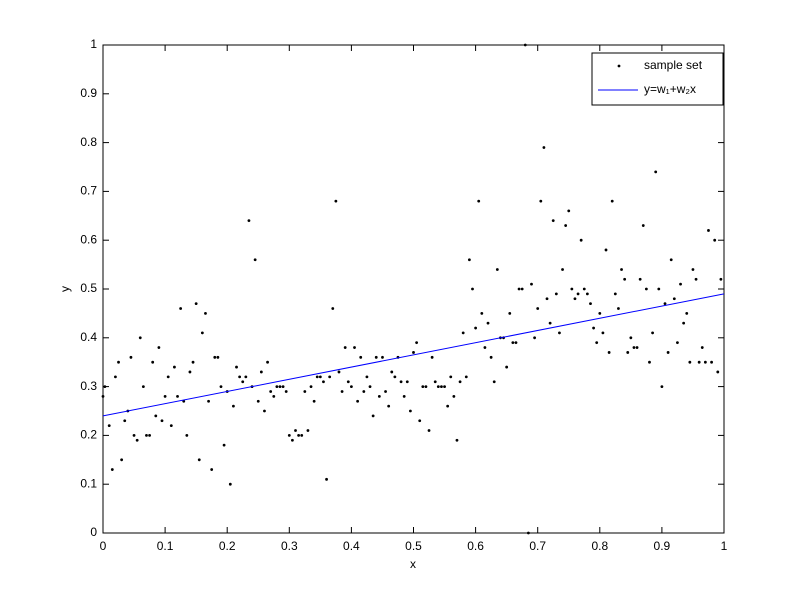 The height and width of the screenshot is (599, 799). What do you see at coordinates (475, 546) in the screenshot?
I see `x-tick-label: 0.6` at bounding box center [475, 546].